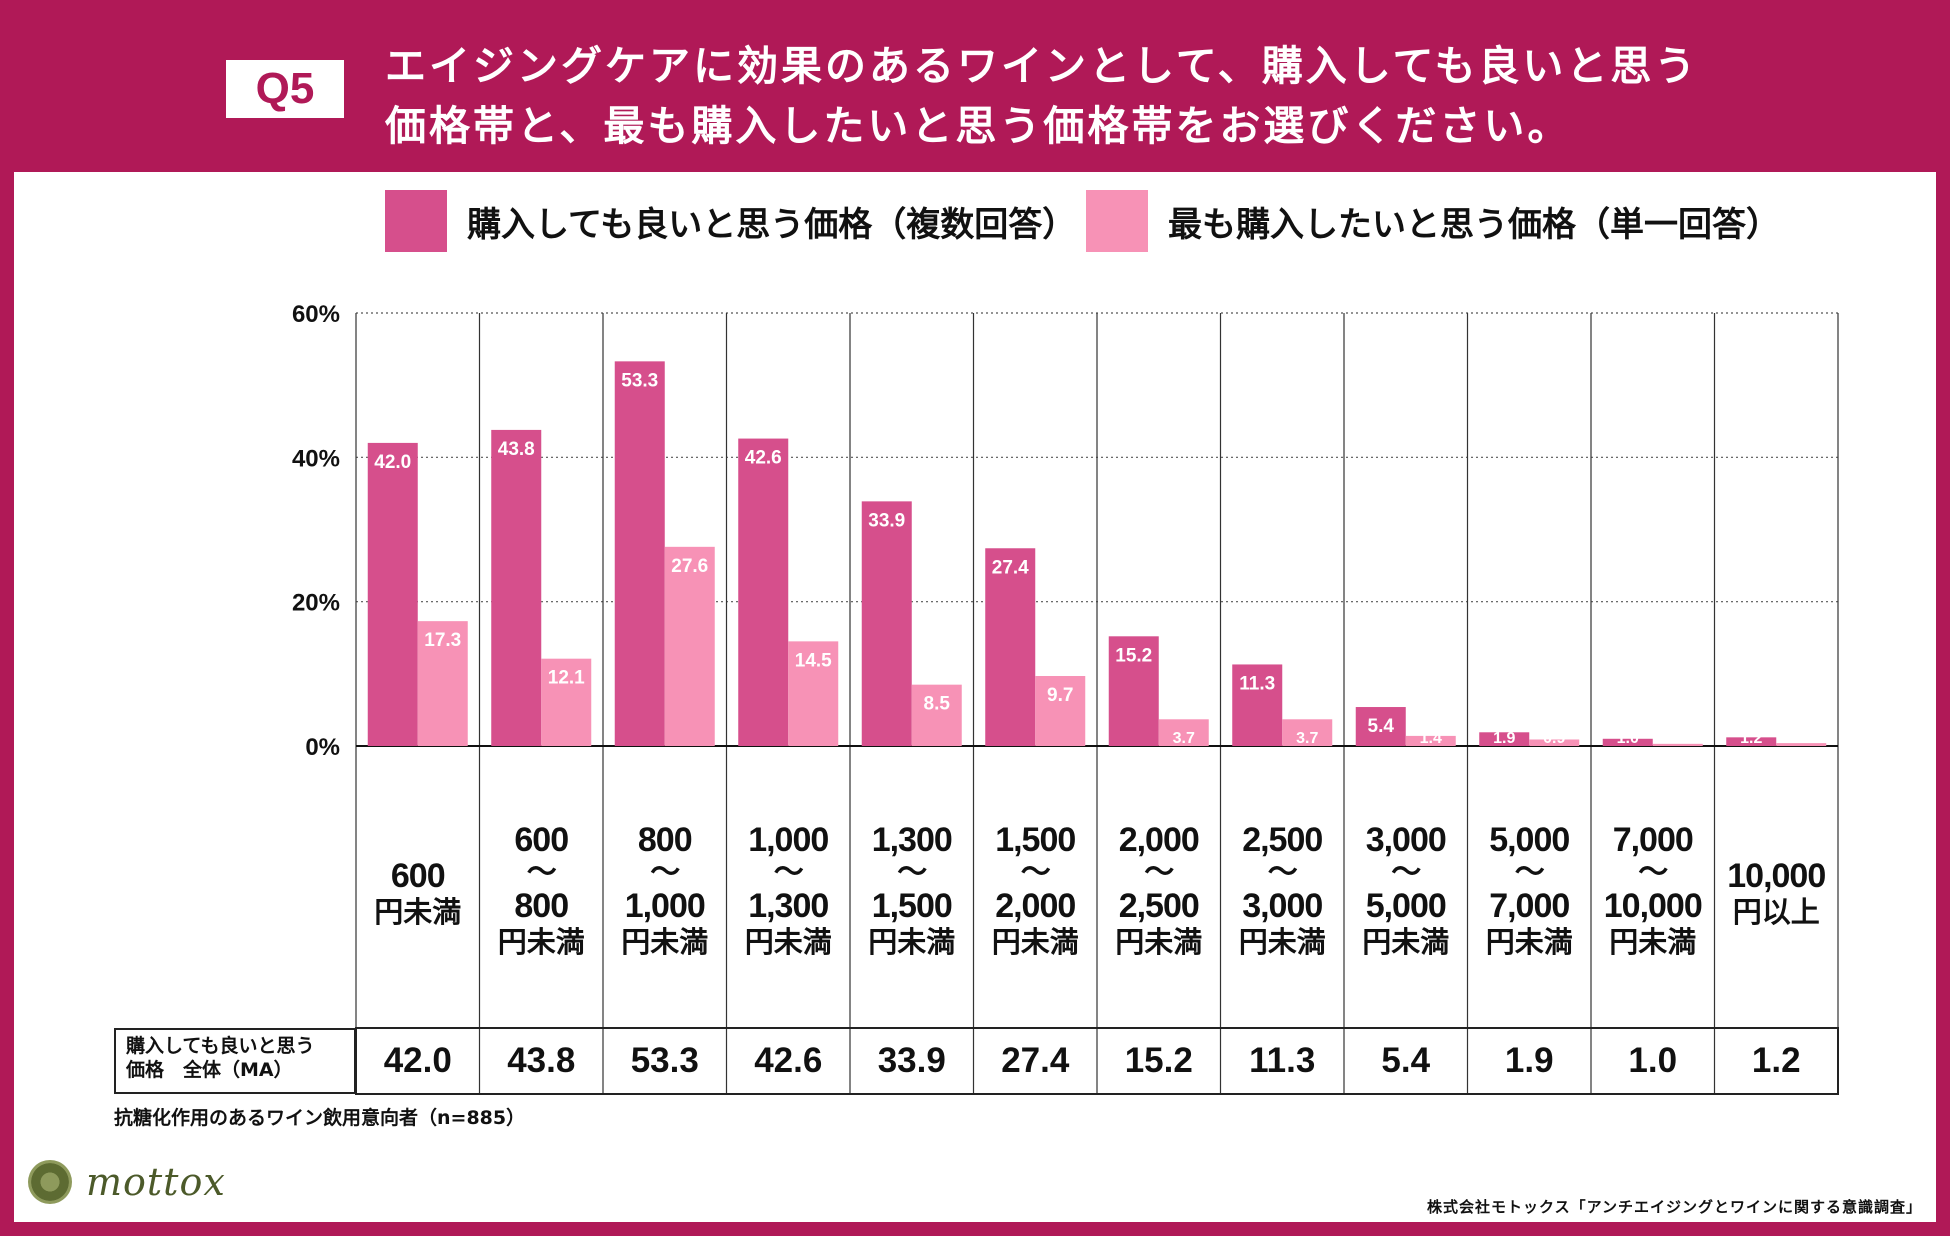  Describe the element at coordinates (1307, 738) in the screenshot. I see `data-label-series2: 3.7` at that location.